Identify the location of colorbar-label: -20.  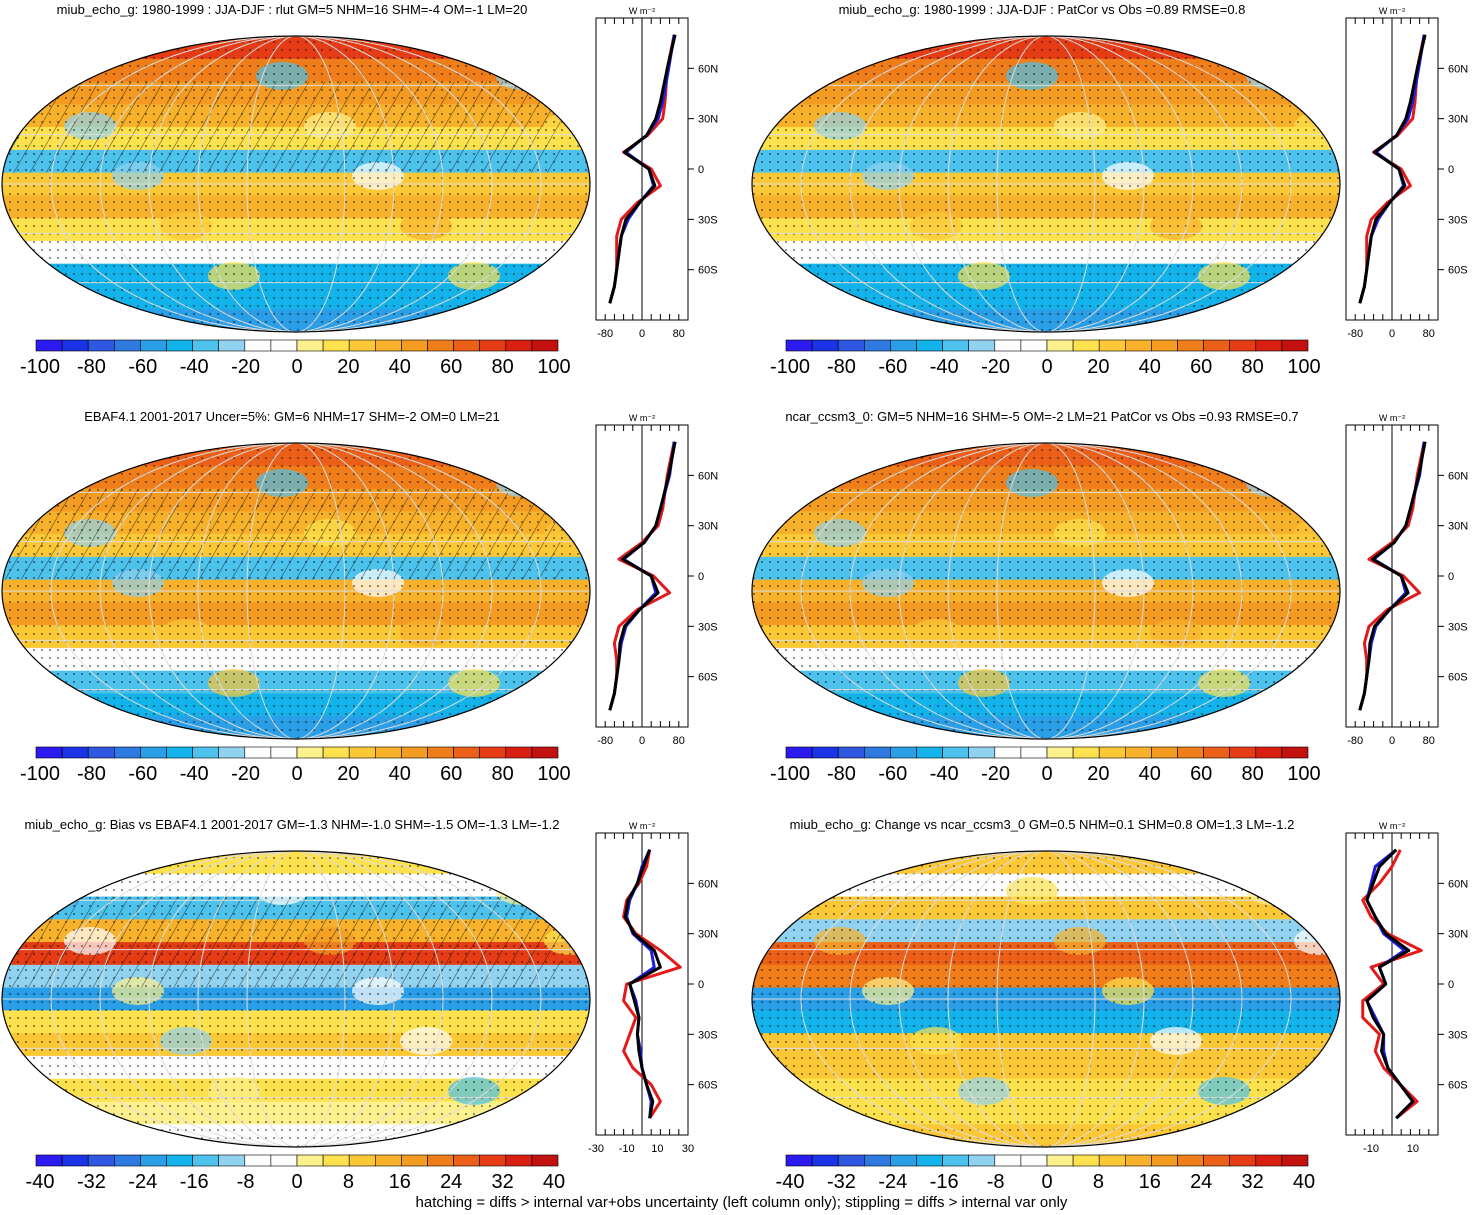
(245, 367).